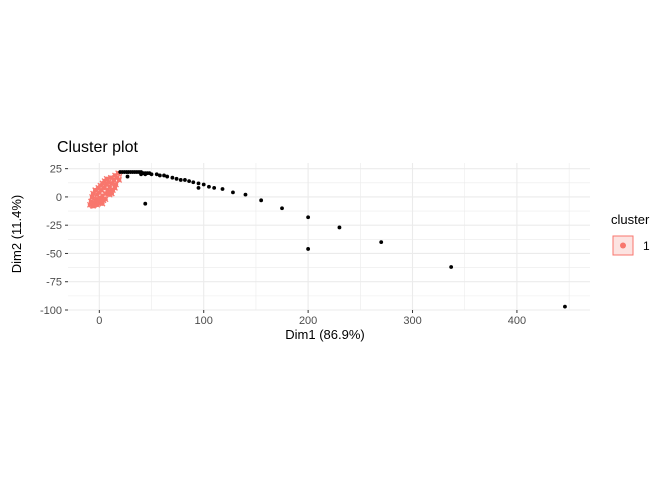 The width and height of the screenshot is (672, 480). What do you see at coordinates (630, 234) in the screenshot?
I see `legend: cluster 1` at bounding box center [630, 234].